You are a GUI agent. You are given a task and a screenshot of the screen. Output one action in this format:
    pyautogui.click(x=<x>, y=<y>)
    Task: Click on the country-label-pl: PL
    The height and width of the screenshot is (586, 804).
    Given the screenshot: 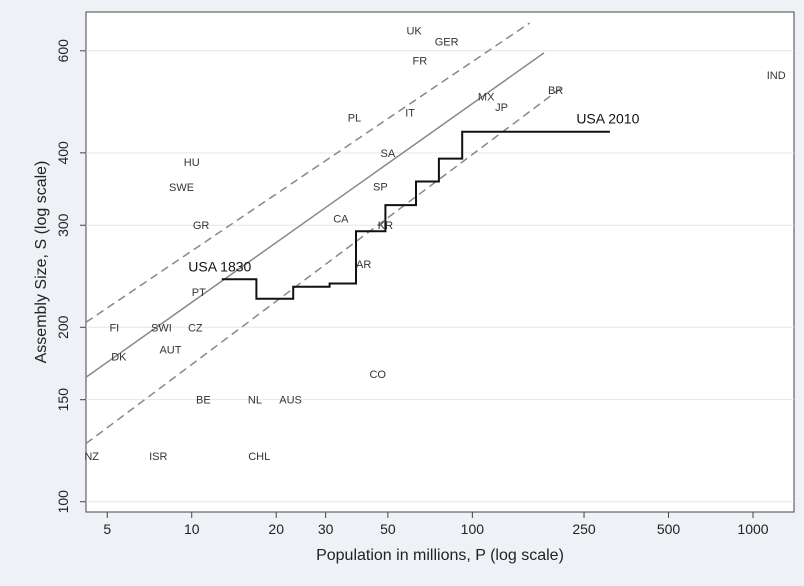 What is the action you would take?
    pyautogui.click(x=354, y=119)
    